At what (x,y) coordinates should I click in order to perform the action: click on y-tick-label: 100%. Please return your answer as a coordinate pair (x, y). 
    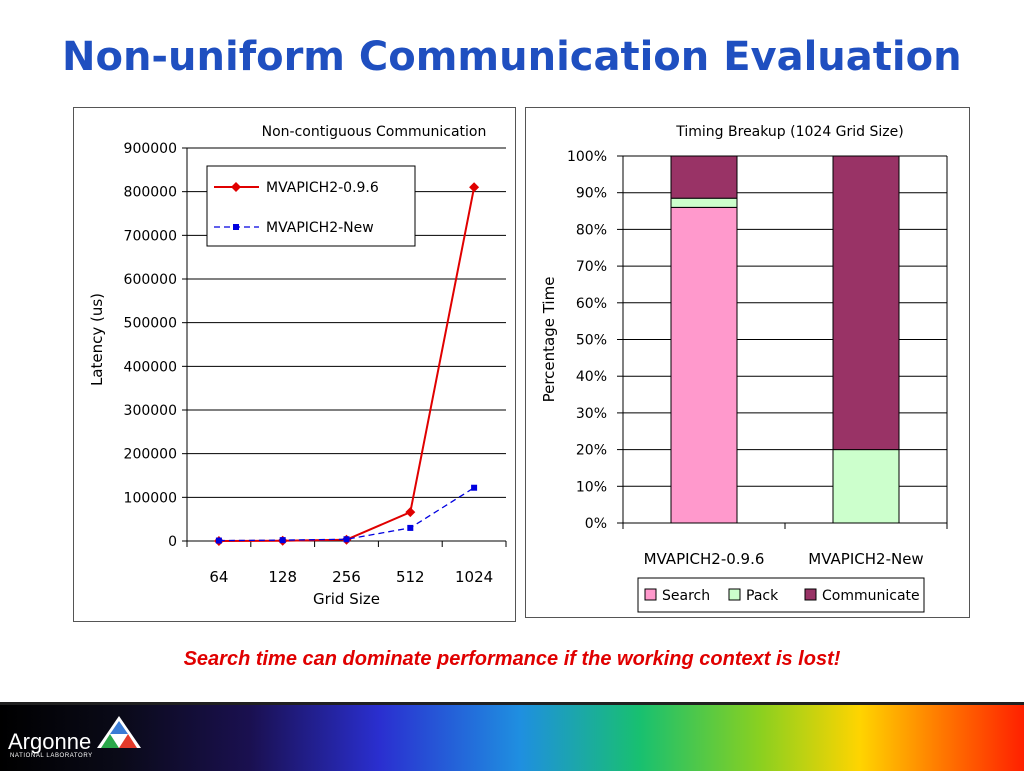
    Looking at the image, I should click on (587, 157).